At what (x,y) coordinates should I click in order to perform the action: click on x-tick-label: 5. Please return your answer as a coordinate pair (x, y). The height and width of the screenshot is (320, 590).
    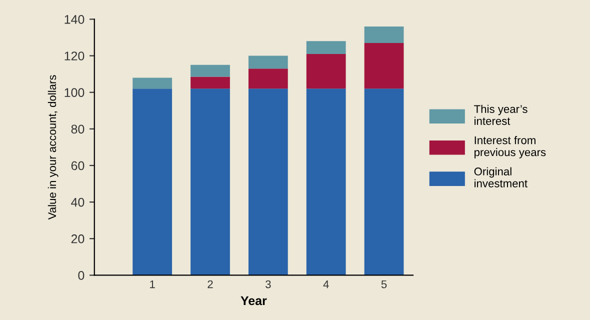
    Looking at the image, I should click on (384, 284).